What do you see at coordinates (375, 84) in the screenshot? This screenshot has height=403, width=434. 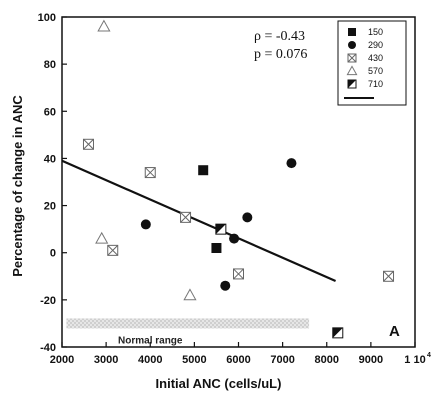 I see `legend-label: 710` at bounding box center [375, 84].